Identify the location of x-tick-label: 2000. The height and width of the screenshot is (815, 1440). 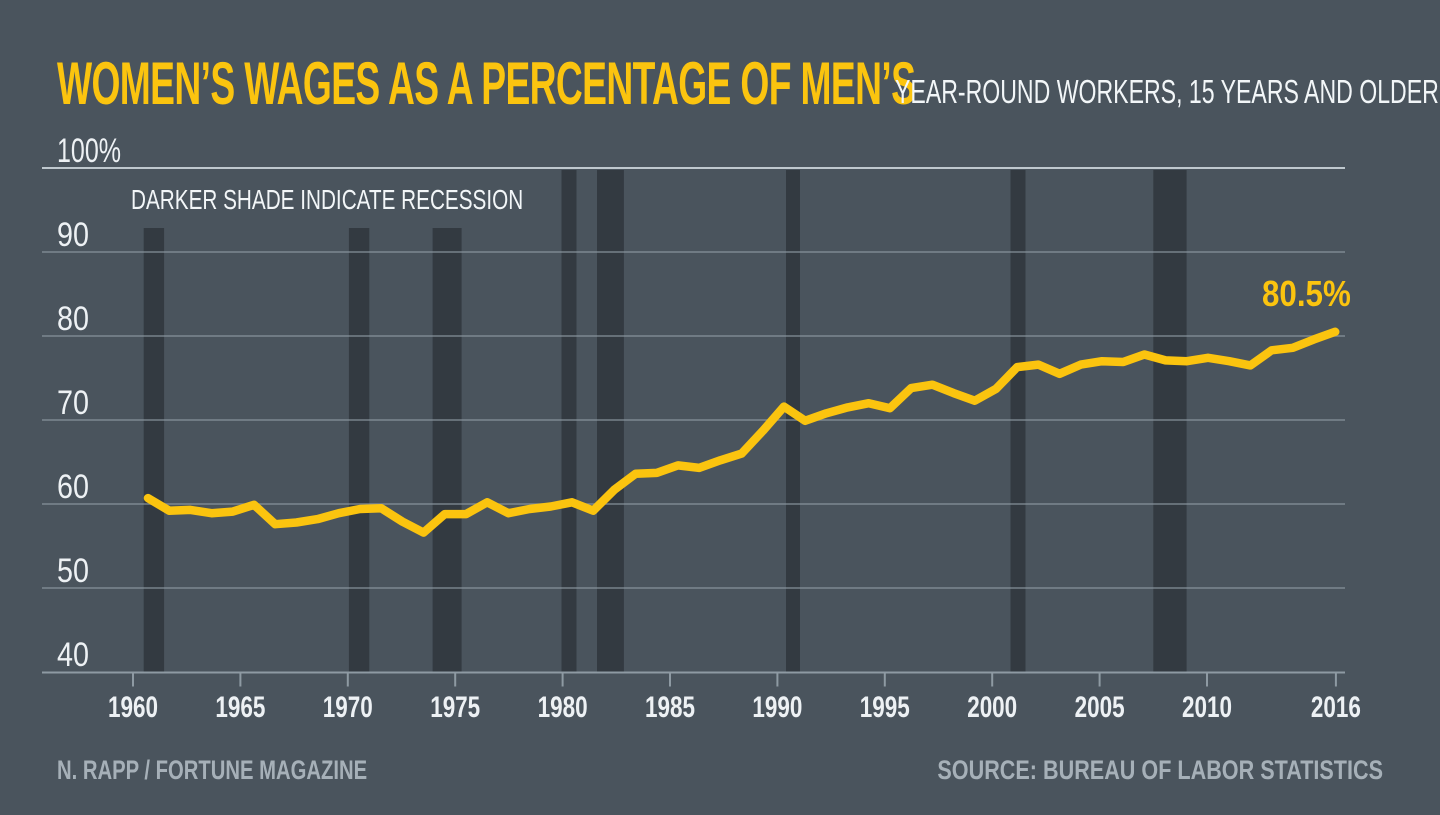
(992, 707).